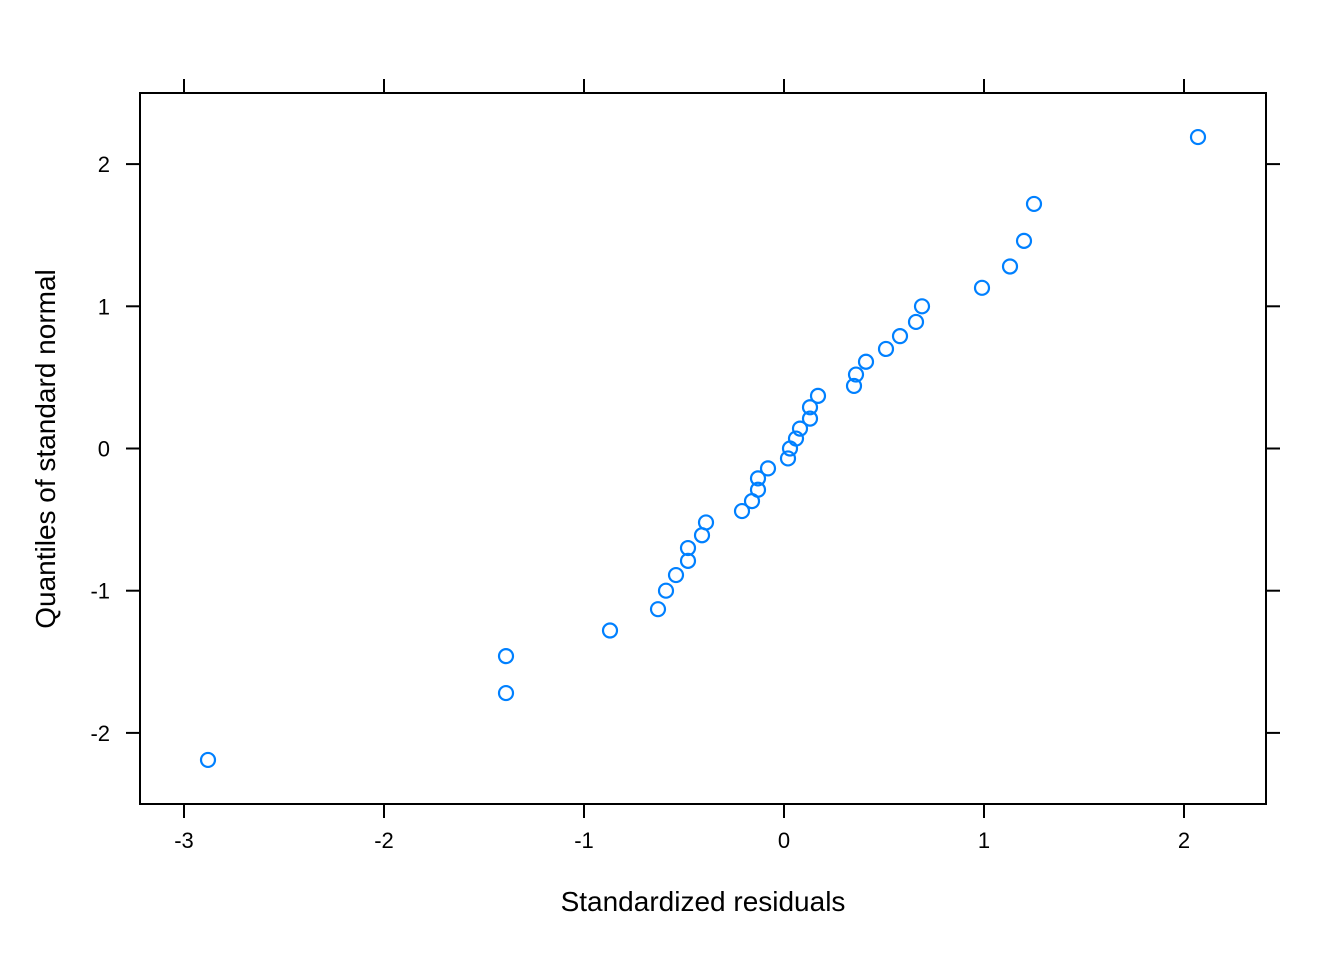 This screenshot has width=1344, height=960. I want to click on y-tick-label: 2, so click(104, 164).